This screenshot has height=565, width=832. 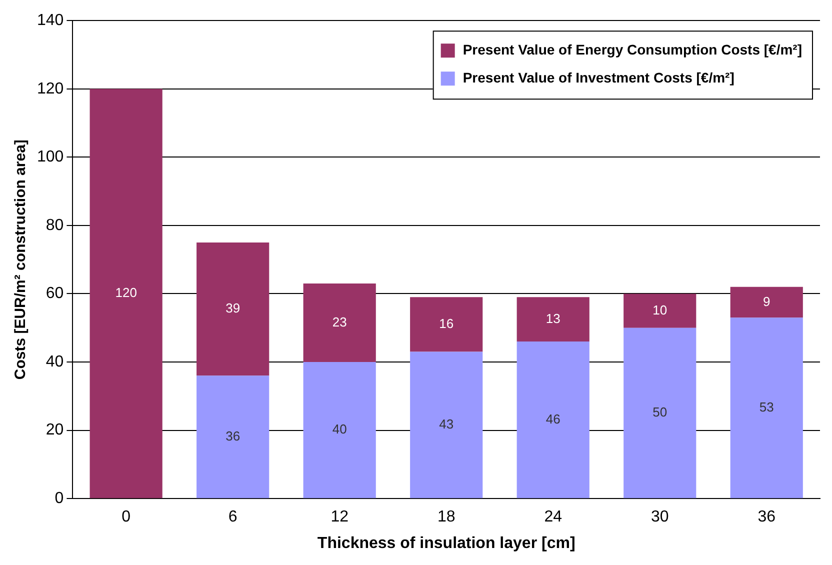 I want to click on y-tick-label: 80, so click(x=55, y=225).